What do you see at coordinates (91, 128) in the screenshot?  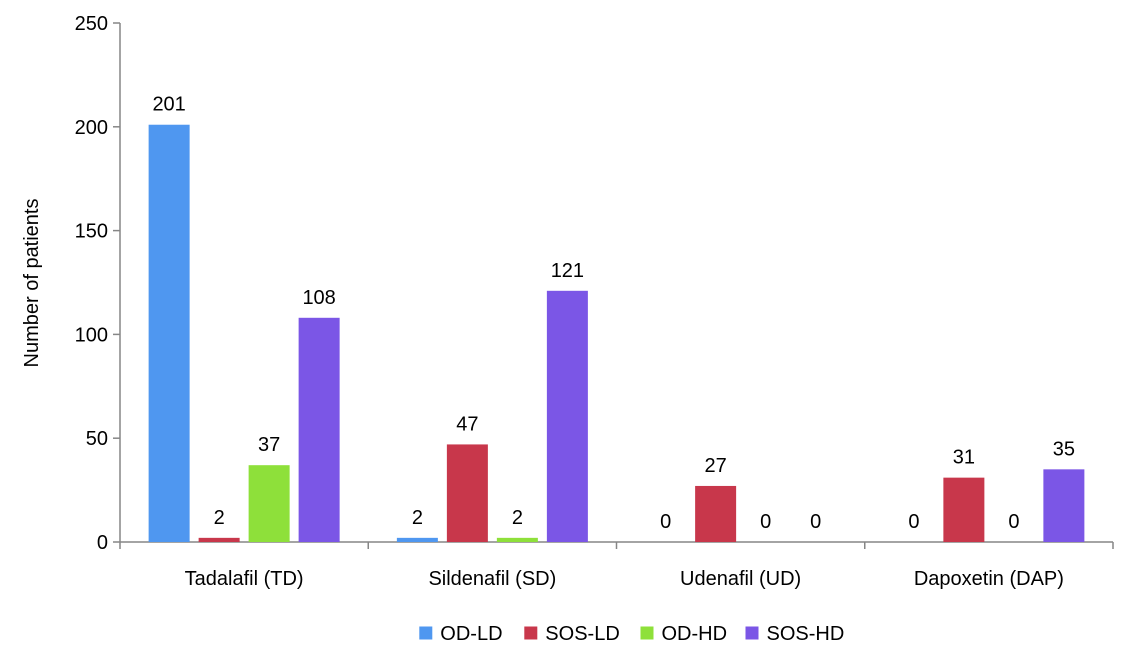 I see `y-tick-label: 200` at bounding box center [91, 128].